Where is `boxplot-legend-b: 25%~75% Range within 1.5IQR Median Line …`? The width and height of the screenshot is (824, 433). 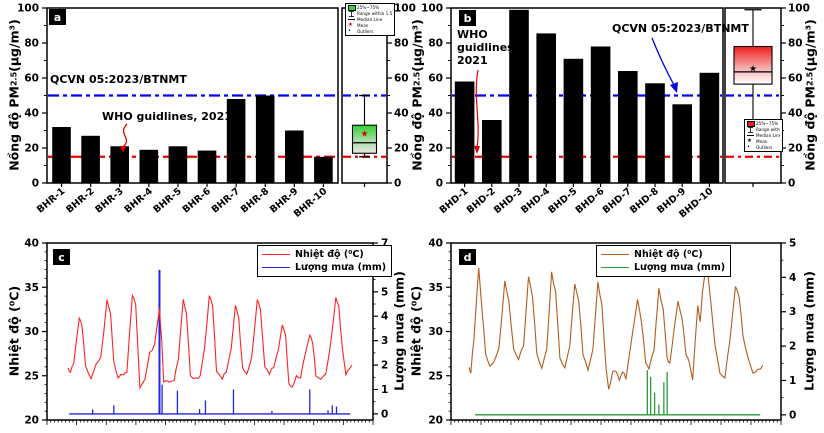 boxplot-legend-b: 25%~75% Range within 1.5IQR Median Line … is located at coordinates (763, 135).